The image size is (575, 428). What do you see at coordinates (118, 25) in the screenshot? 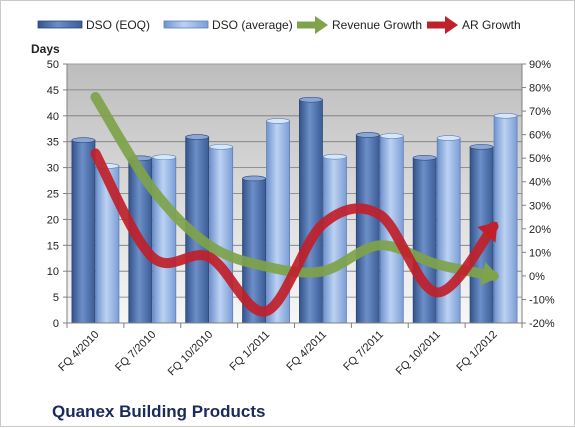
I see `legend-label: DSO (EOQ)` at bounding box center [118, 25].